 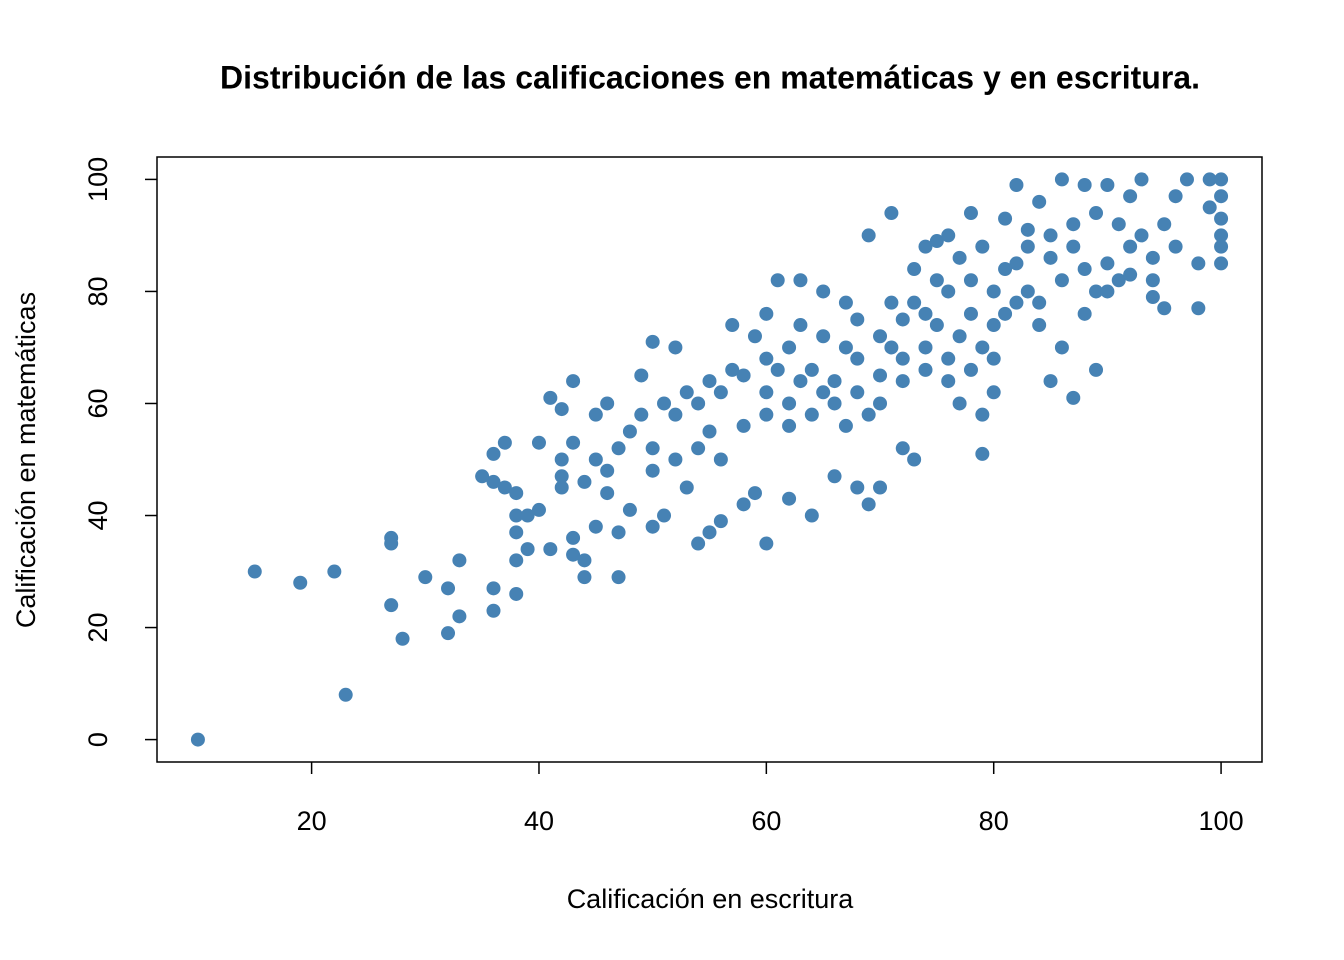 What do you see at coordinates (1221, 821) in the screenshot?
I see `x-tick-label: 100` at bounding box center [1221, 821].